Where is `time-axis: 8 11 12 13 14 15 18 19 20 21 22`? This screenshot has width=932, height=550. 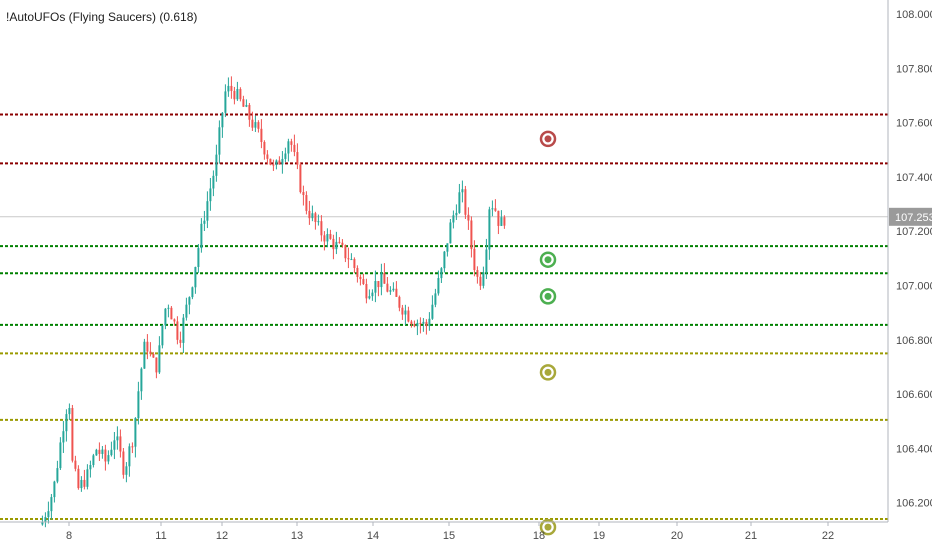
time-axis: 8 11 12 13 14 15 18 19 20 21 22 is located at coordinates (450, 532).